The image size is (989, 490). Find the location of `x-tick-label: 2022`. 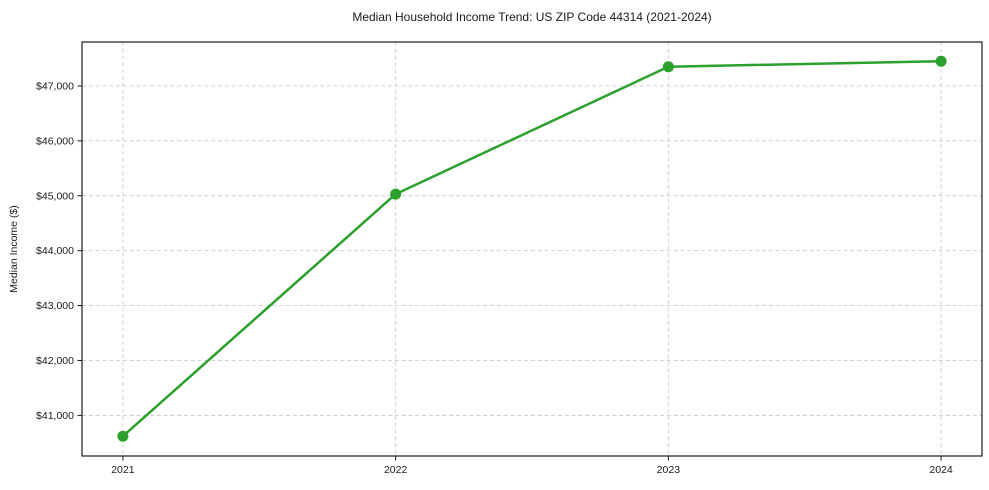

x-tick-label: 2022 is located at coordinates (396, 470).